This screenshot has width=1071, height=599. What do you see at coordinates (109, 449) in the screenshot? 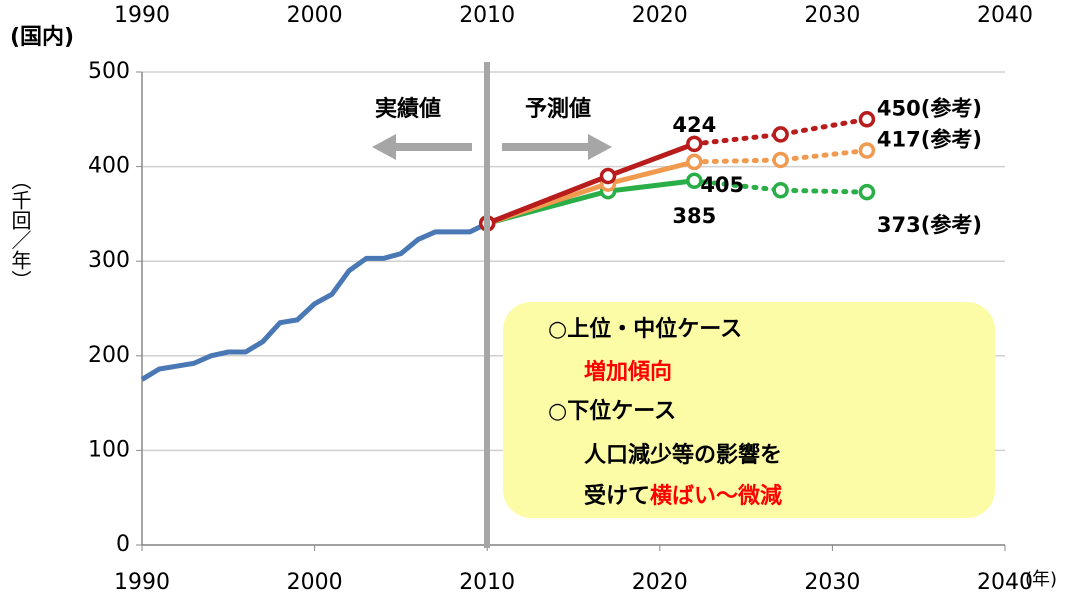
I see `y-tick-label: 100` at bounding box center [109, 449].